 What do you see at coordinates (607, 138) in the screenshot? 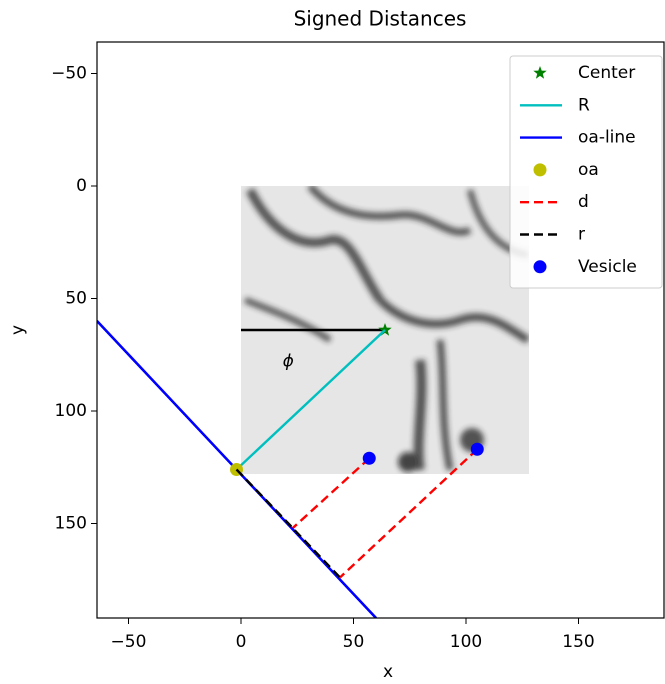
I see `legend-label: oa-line` at bounding box center [607, 138].